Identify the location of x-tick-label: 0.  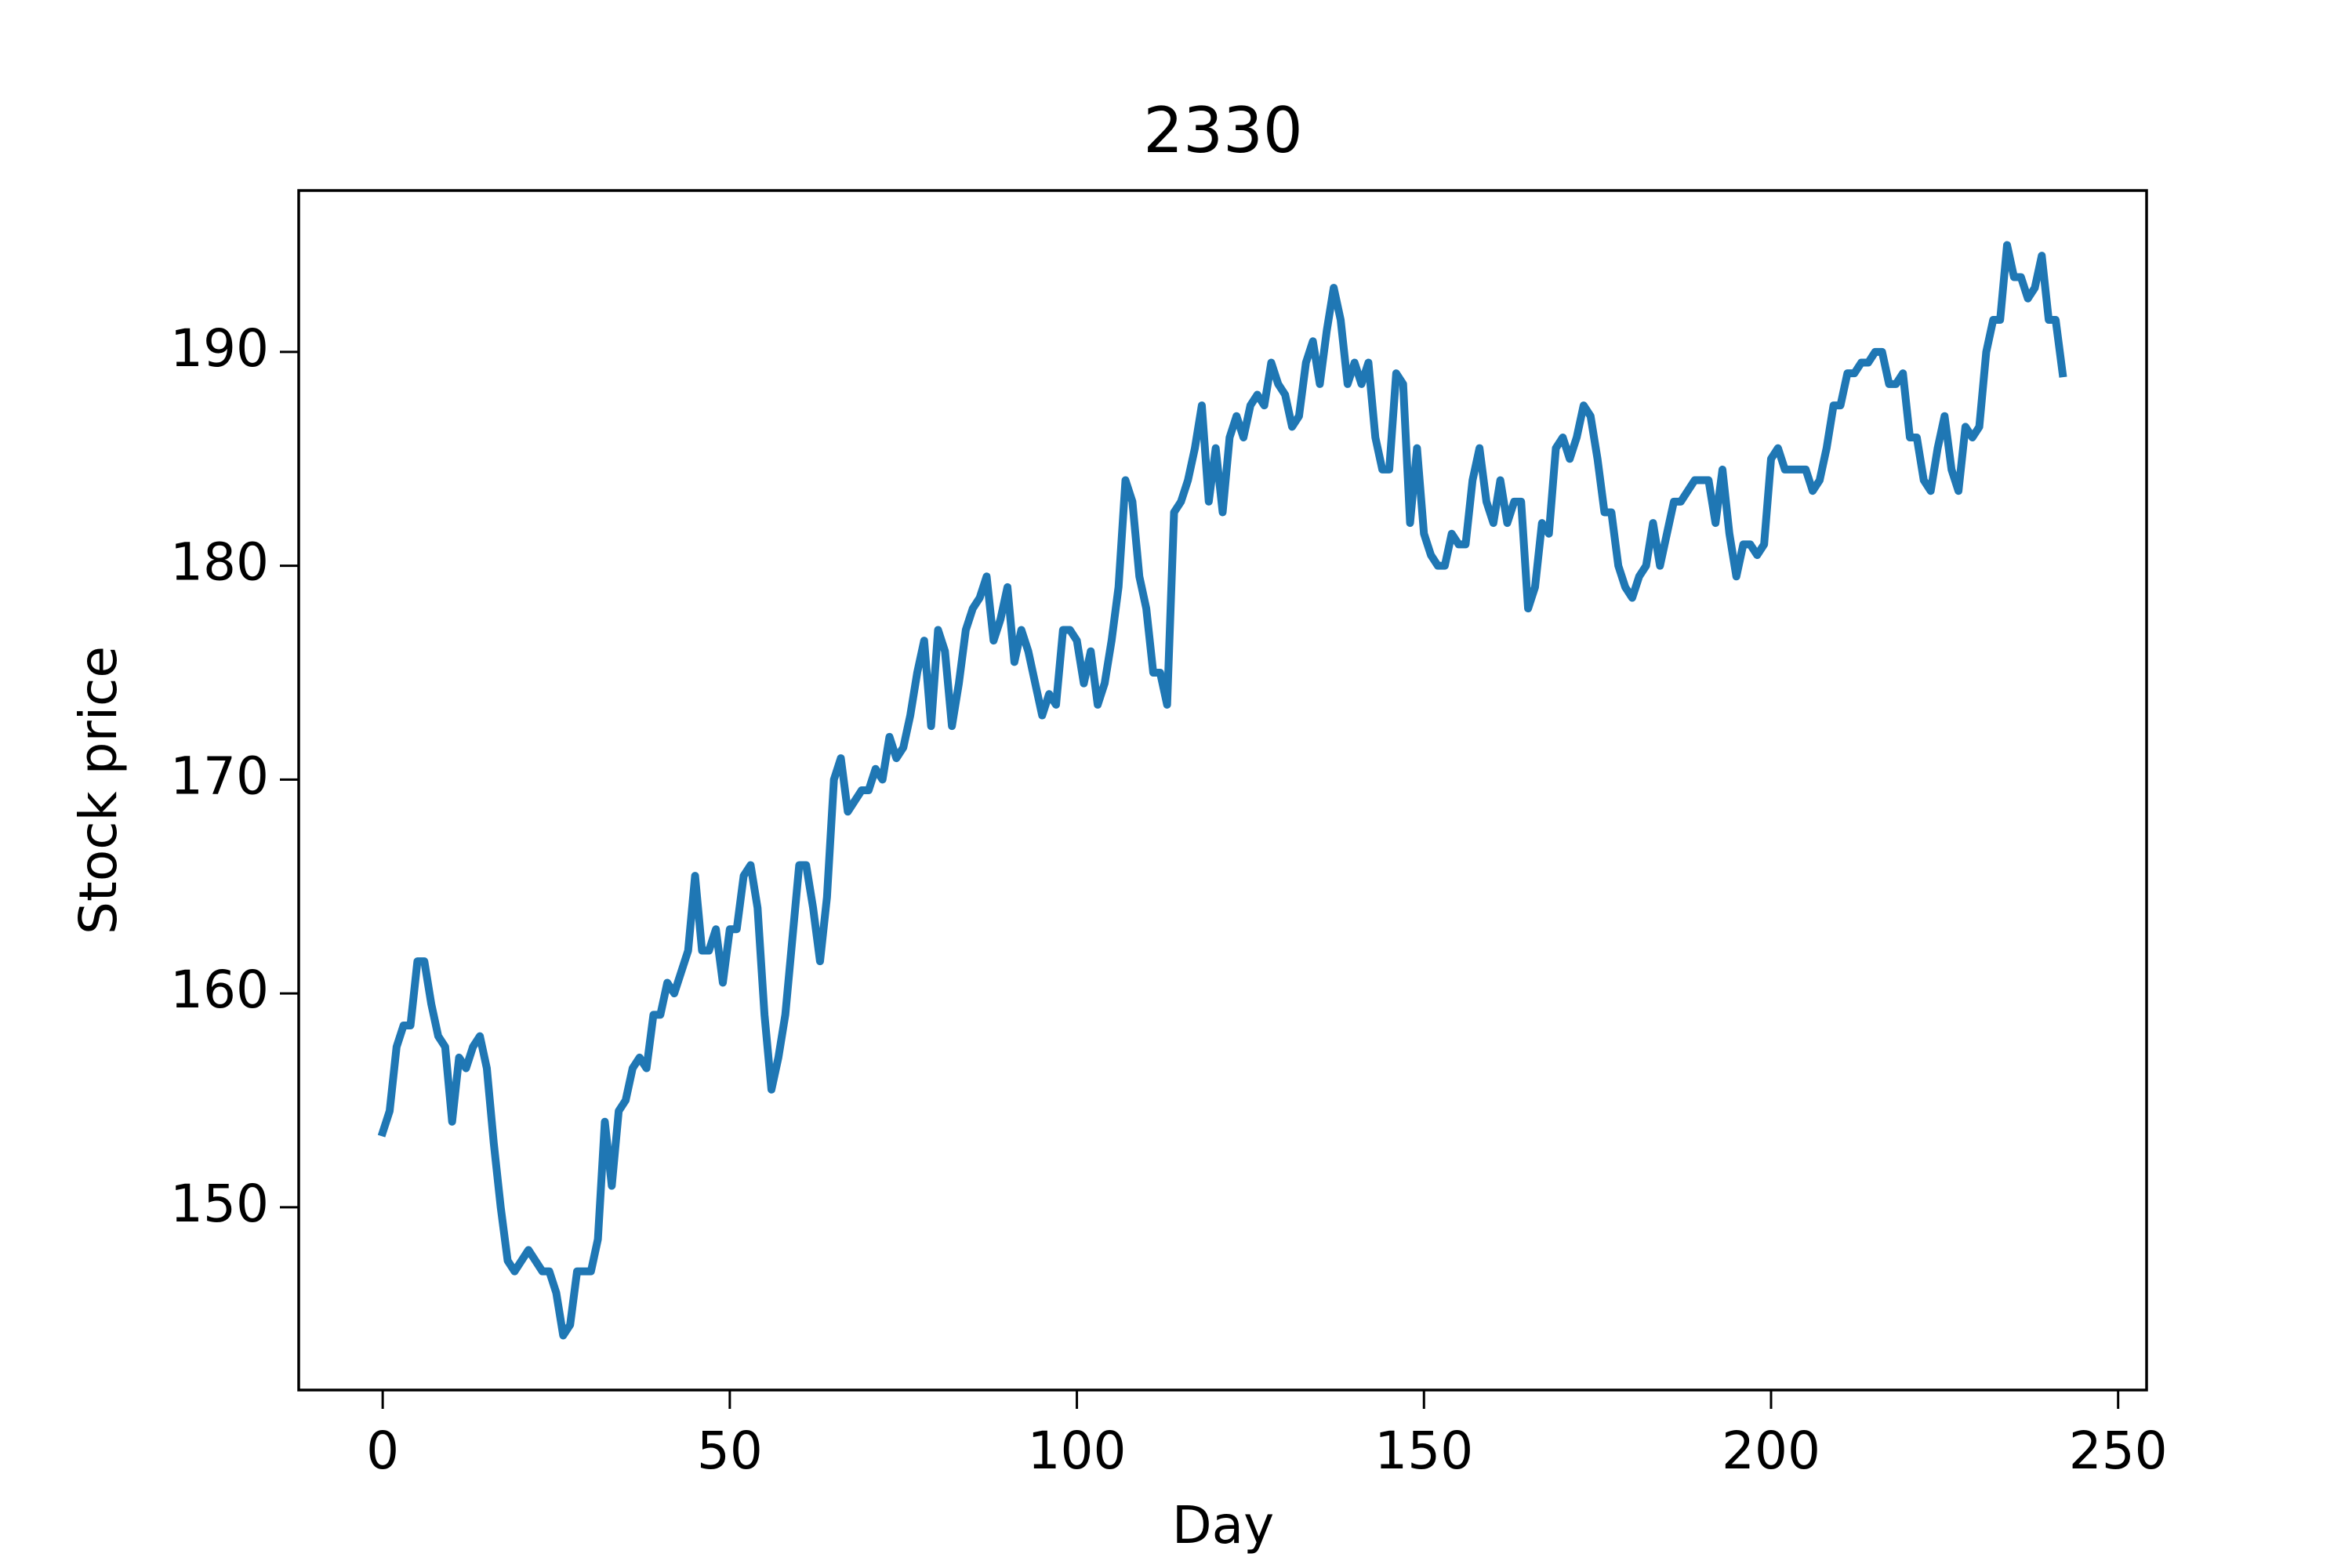
(382, 1451).